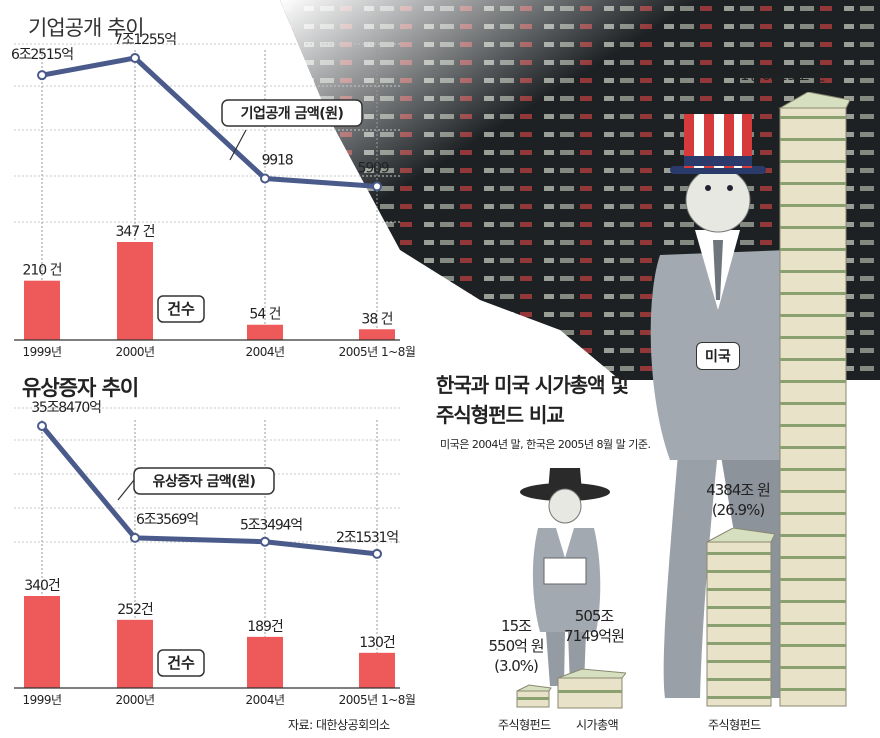 The width and height of the screenshot is (880, 738). What do you see at coordinates (367, 538) in the screenshot?
I see `amount-label: 2조1531억` at bounding box center [367, 538].